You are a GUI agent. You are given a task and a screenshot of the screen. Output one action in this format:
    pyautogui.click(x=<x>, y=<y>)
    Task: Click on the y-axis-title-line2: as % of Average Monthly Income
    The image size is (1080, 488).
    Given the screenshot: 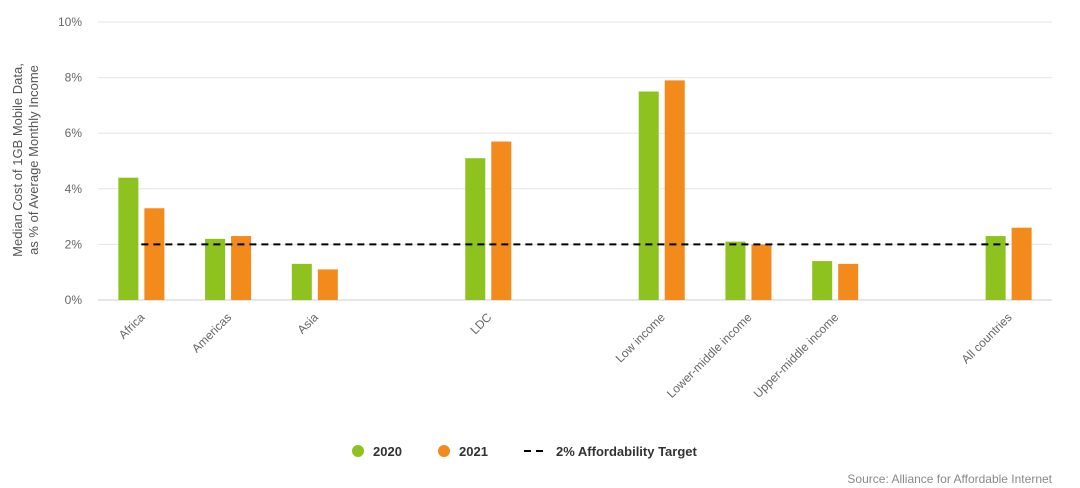 What is the action you would take?
    pyautogui.click(x=33, y=160)
    